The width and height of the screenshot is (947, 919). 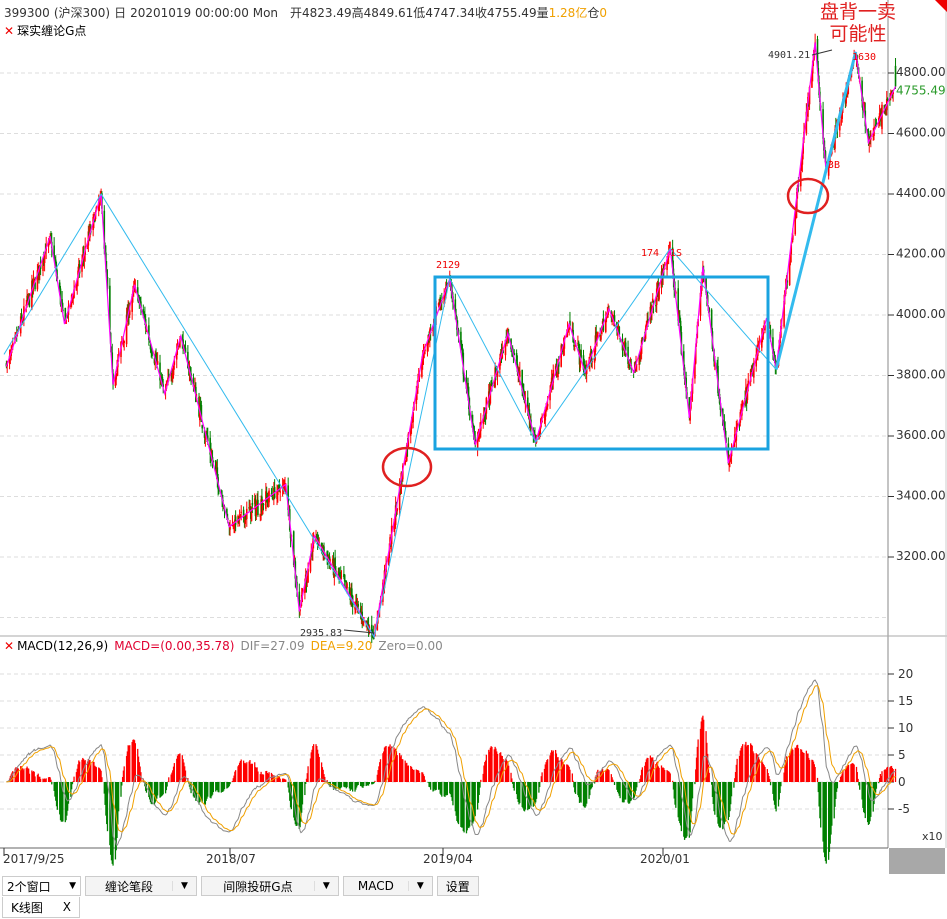 What do you see at coordinates (941, 6) in the screenshot?
I see `corner-flag-icon` at bounding box center [941, 6].